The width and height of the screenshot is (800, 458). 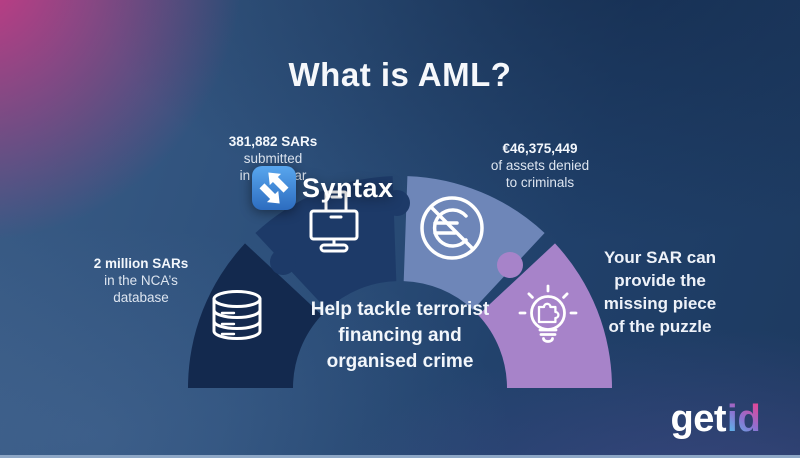 I want to click on stat-nca-database: 2 million SARs in the NCA’s database, so click(x=141, y=280).